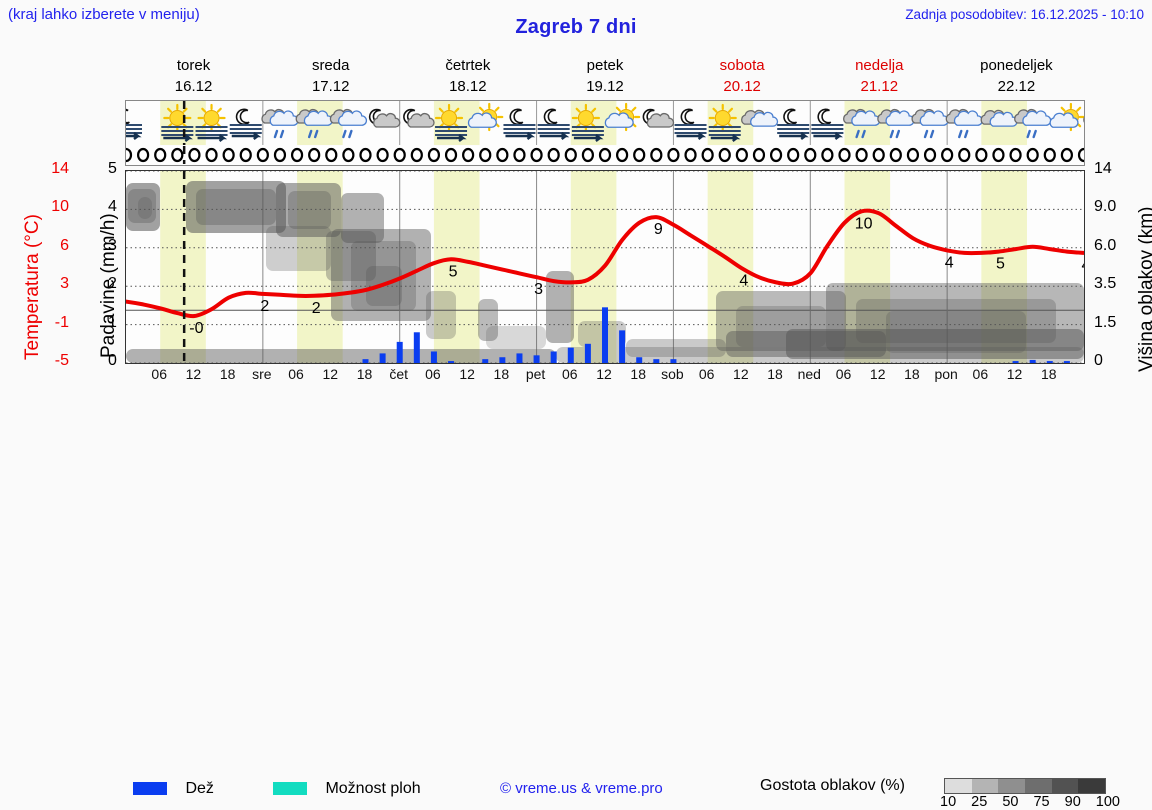 Image resolution: width=1152 pixels, height=810 pixels. What do you see at coordinates (173, 789) in the screenshot?
I see `legend-rain: Dež` at bounding box center [173, 789].